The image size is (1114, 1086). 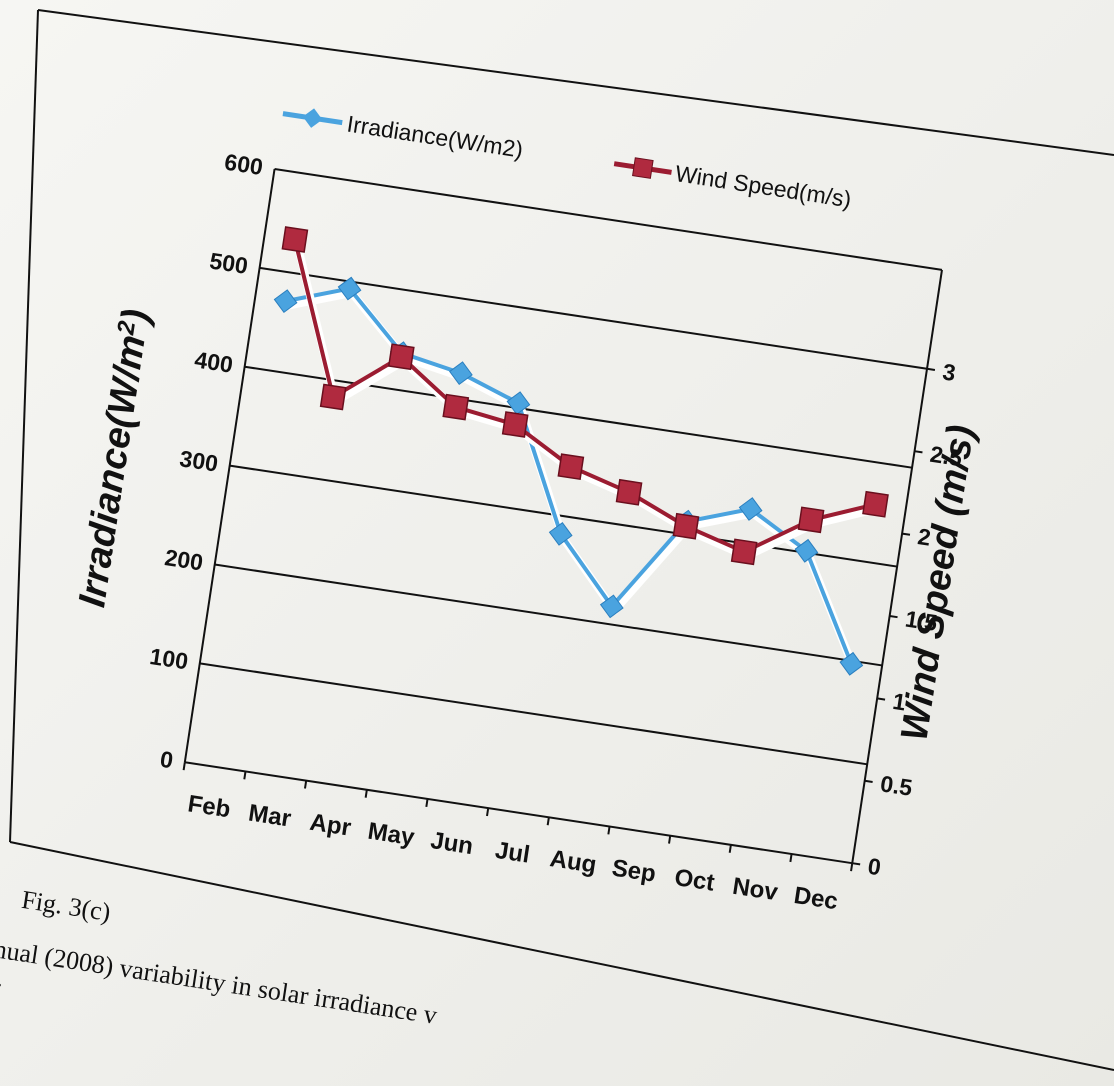 I want to click on x-tick-label: Dec, so click(x=816, y=898).